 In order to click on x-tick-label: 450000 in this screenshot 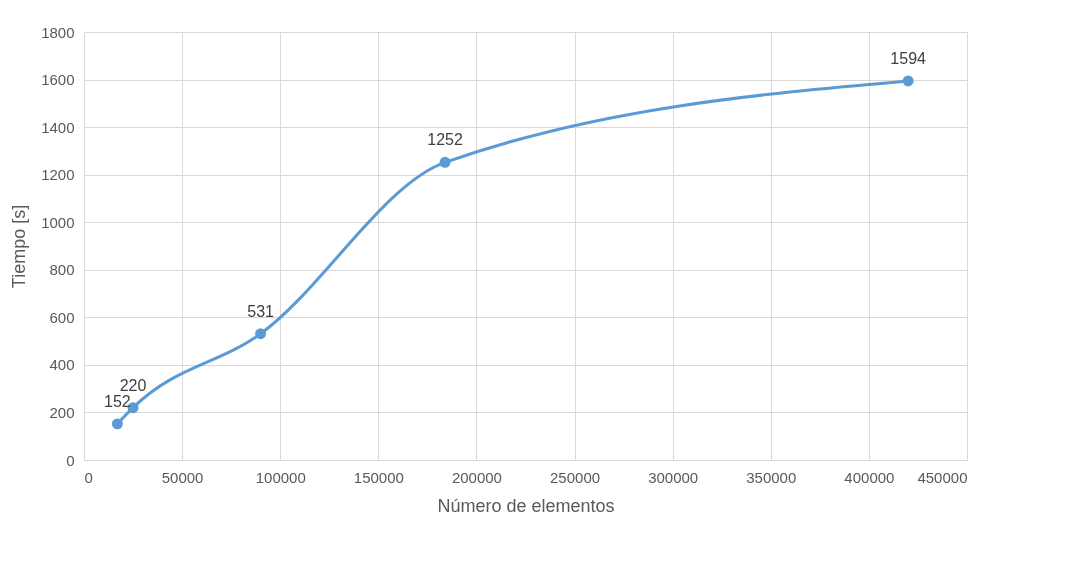, I will do `click(942, 477)`.